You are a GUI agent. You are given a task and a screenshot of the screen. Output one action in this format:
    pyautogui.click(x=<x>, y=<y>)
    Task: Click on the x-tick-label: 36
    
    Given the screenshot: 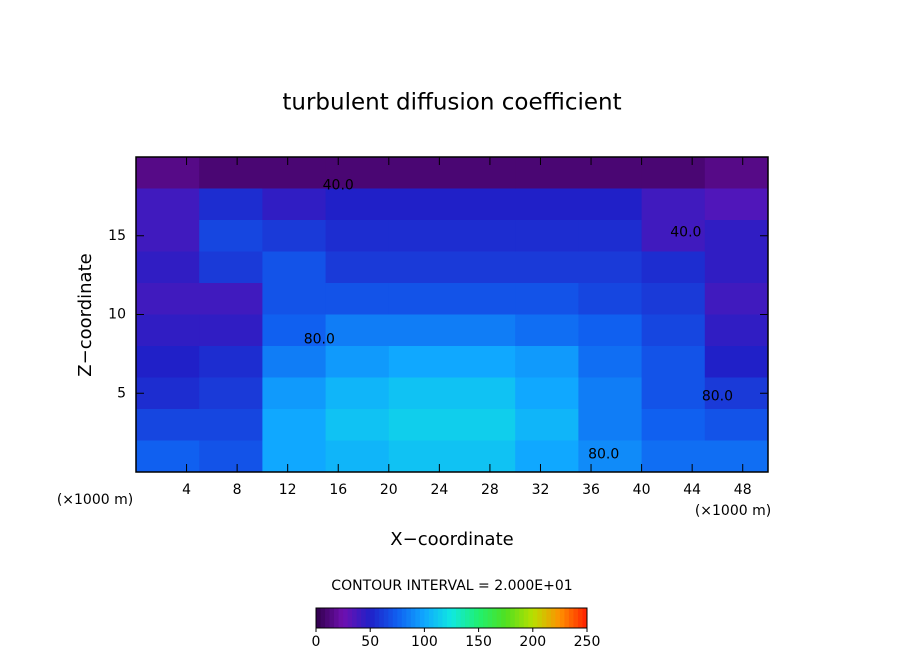 What is the action you would take?
    pyautogui.click(x=591, y=490)
    